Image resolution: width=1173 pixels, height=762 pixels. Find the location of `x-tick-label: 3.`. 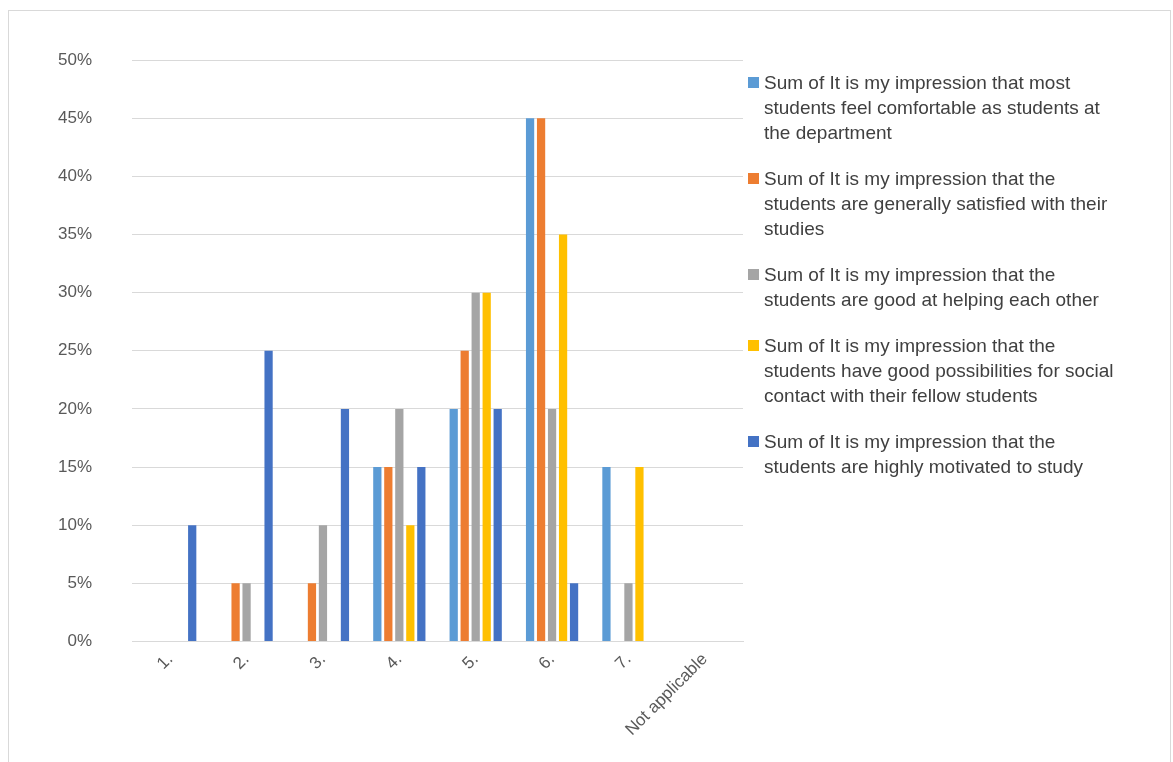

x-tick-label: 3. is located at coordinates (317, 661).